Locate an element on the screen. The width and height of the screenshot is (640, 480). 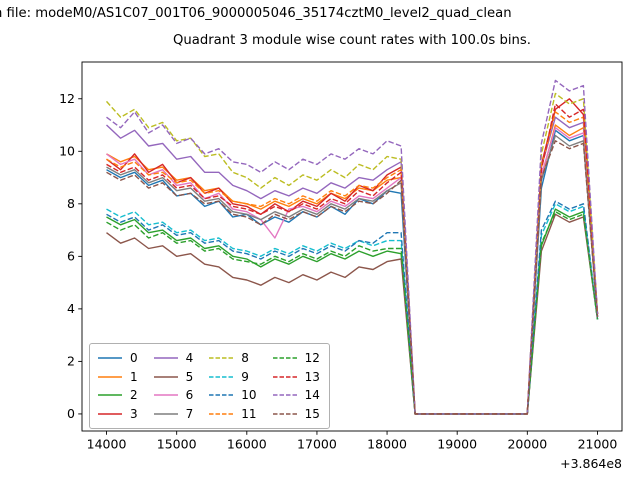
svg-text: 2 is located at coordinates (71, 361).